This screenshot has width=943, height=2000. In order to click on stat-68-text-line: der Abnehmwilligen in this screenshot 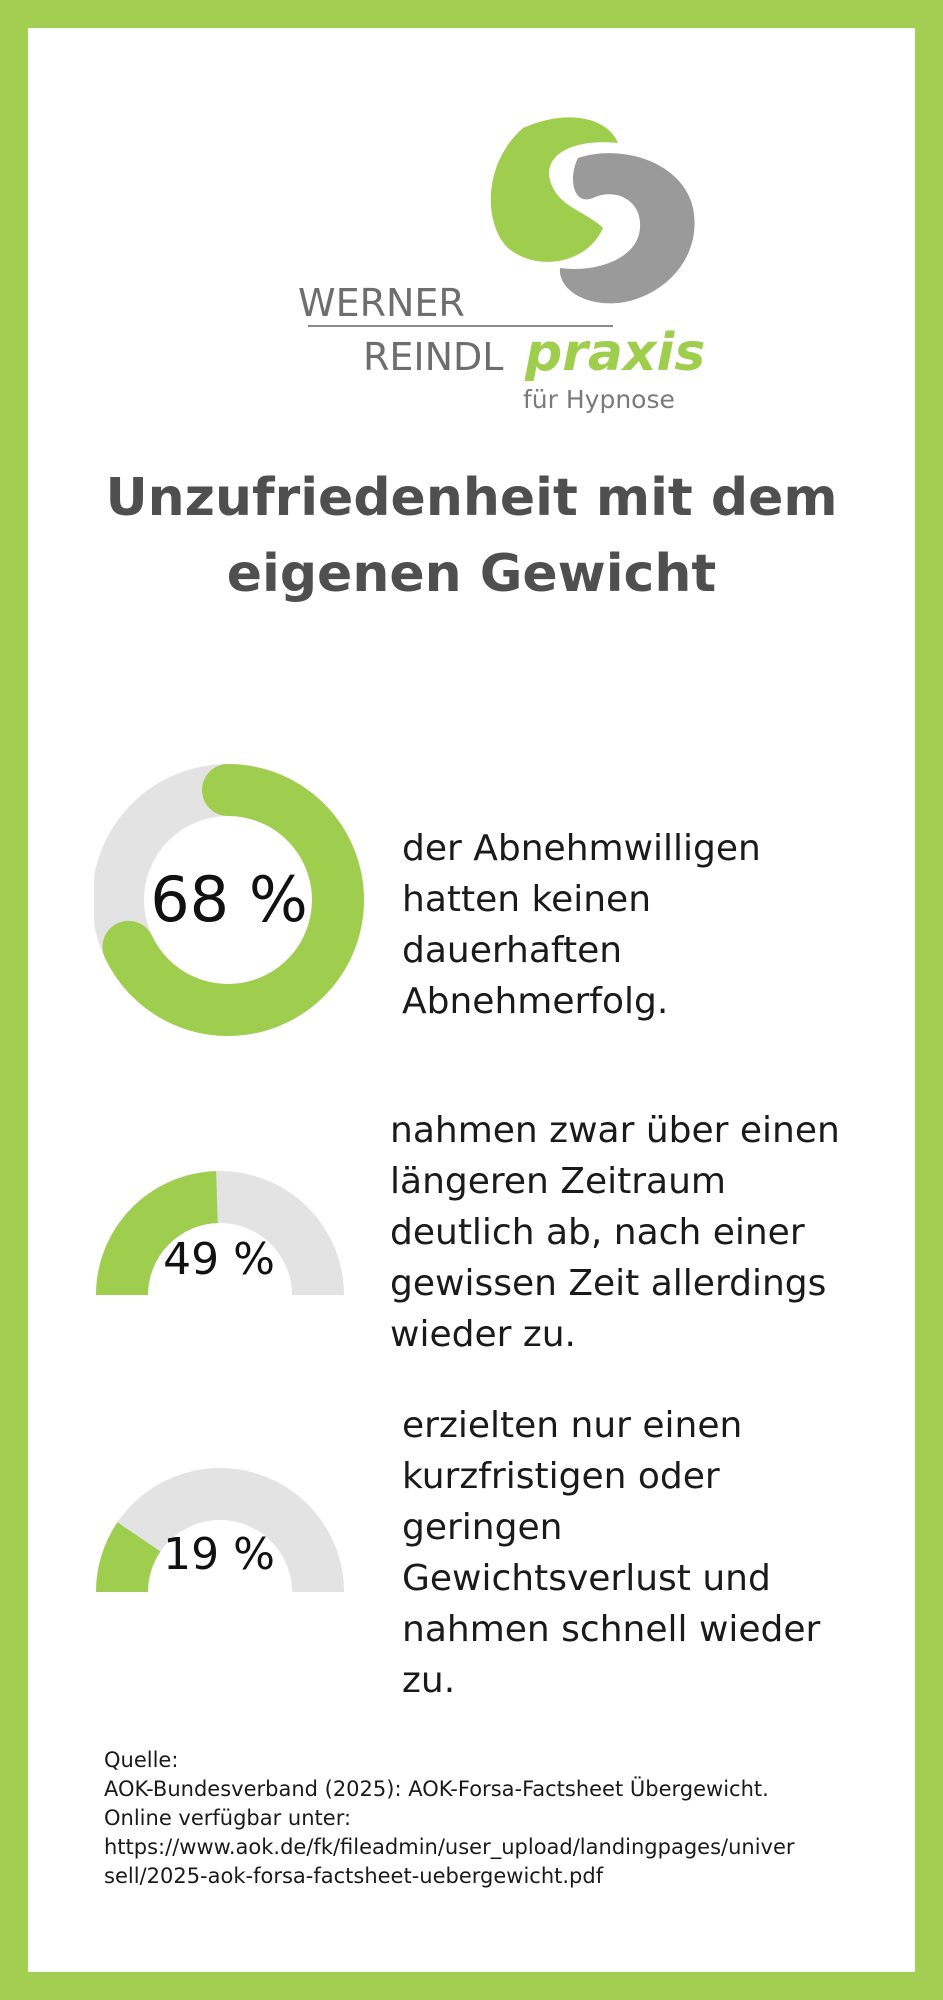, I will do `click(581, 848)`.